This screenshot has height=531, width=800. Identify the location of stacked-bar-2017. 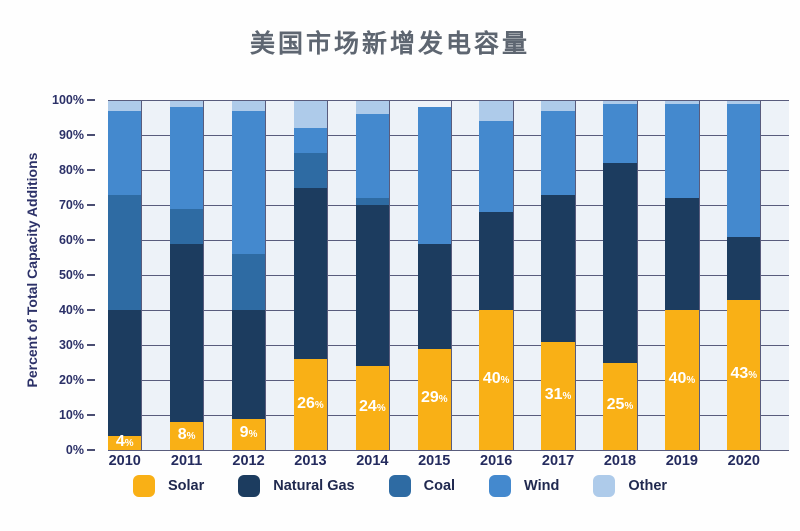
(558, 275).